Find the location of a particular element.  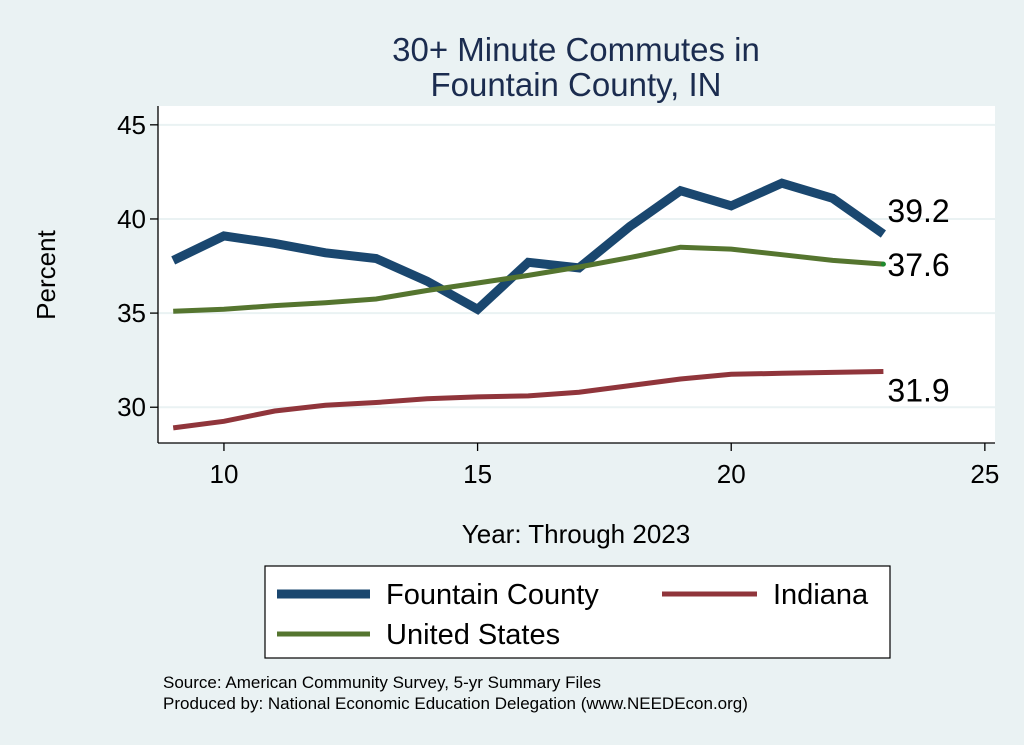

legend-box is located at coordinates (577, 612).